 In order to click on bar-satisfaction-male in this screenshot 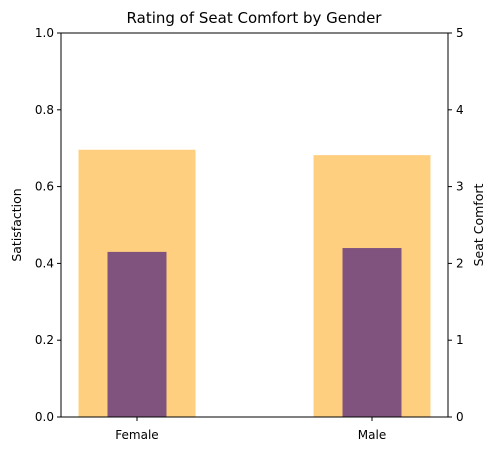, I will do `click(372, 332)`.